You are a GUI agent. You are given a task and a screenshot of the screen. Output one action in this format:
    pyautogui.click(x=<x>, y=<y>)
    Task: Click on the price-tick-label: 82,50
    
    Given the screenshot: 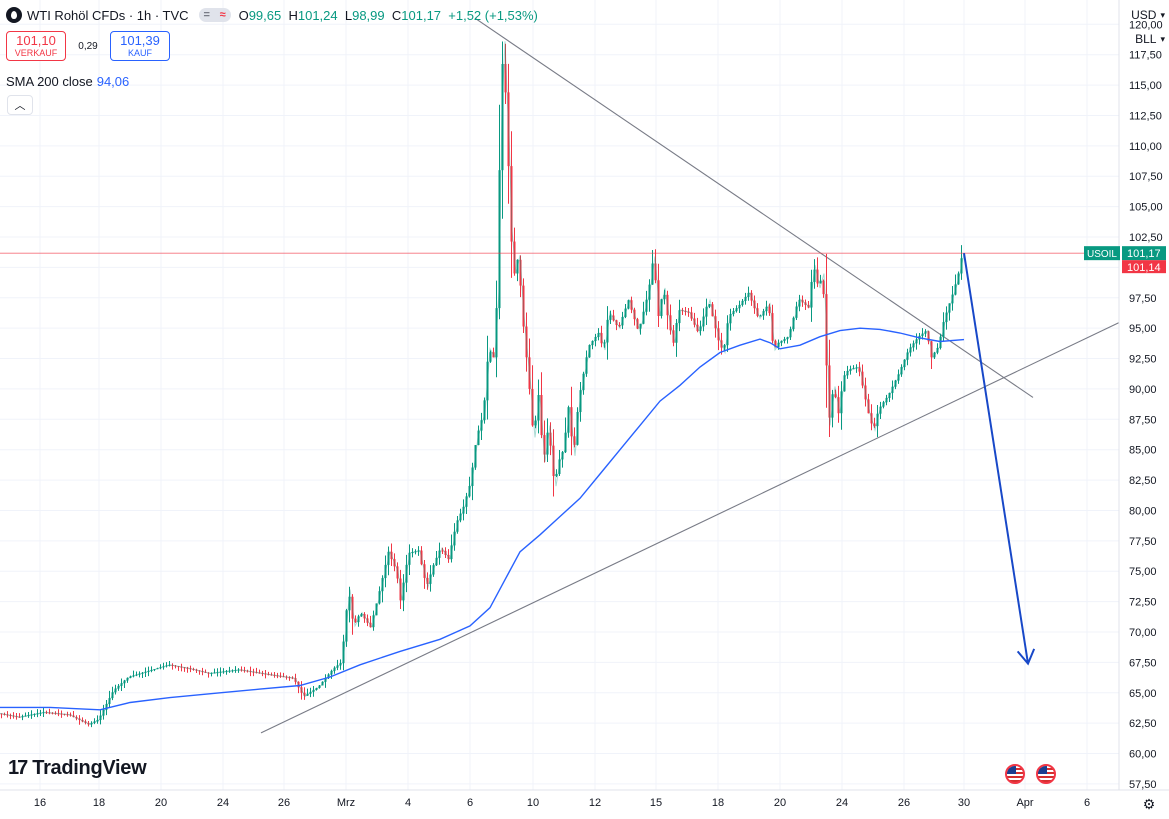 What is the action you would take?
    pyautogui.click(x=1143, y=481)
    